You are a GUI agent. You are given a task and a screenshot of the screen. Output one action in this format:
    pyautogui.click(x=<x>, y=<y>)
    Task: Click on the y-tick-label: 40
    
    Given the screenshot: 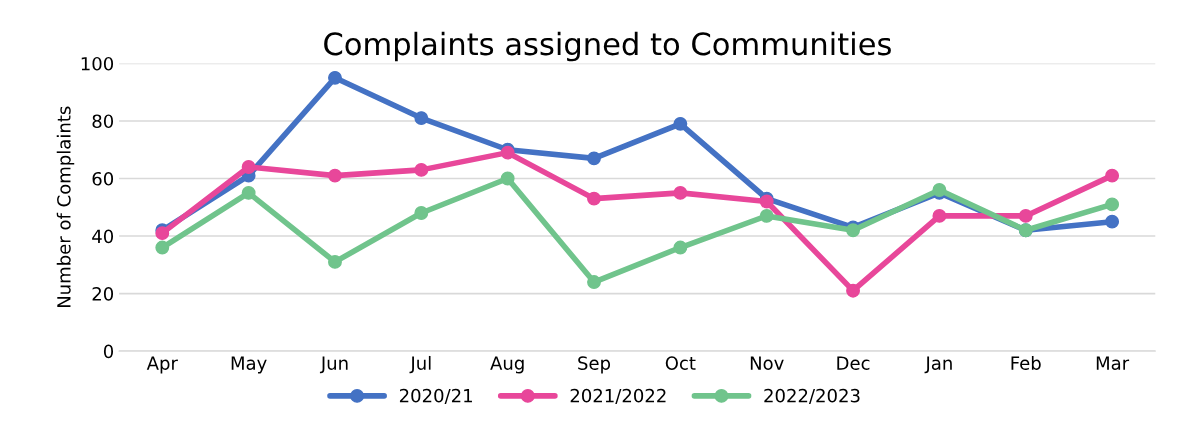 What is the action you would take?
    pyautogui.click(x=103, y=236)
    